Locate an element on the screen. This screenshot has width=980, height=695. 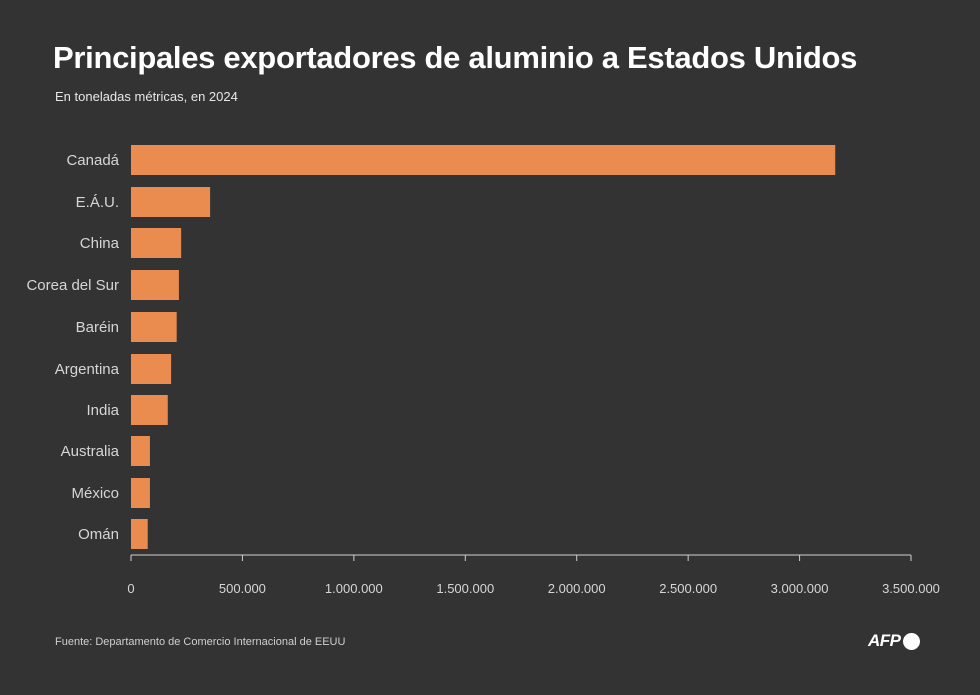
x-tick-label-7: 3.500.000 is located at coordinates (911, 588).